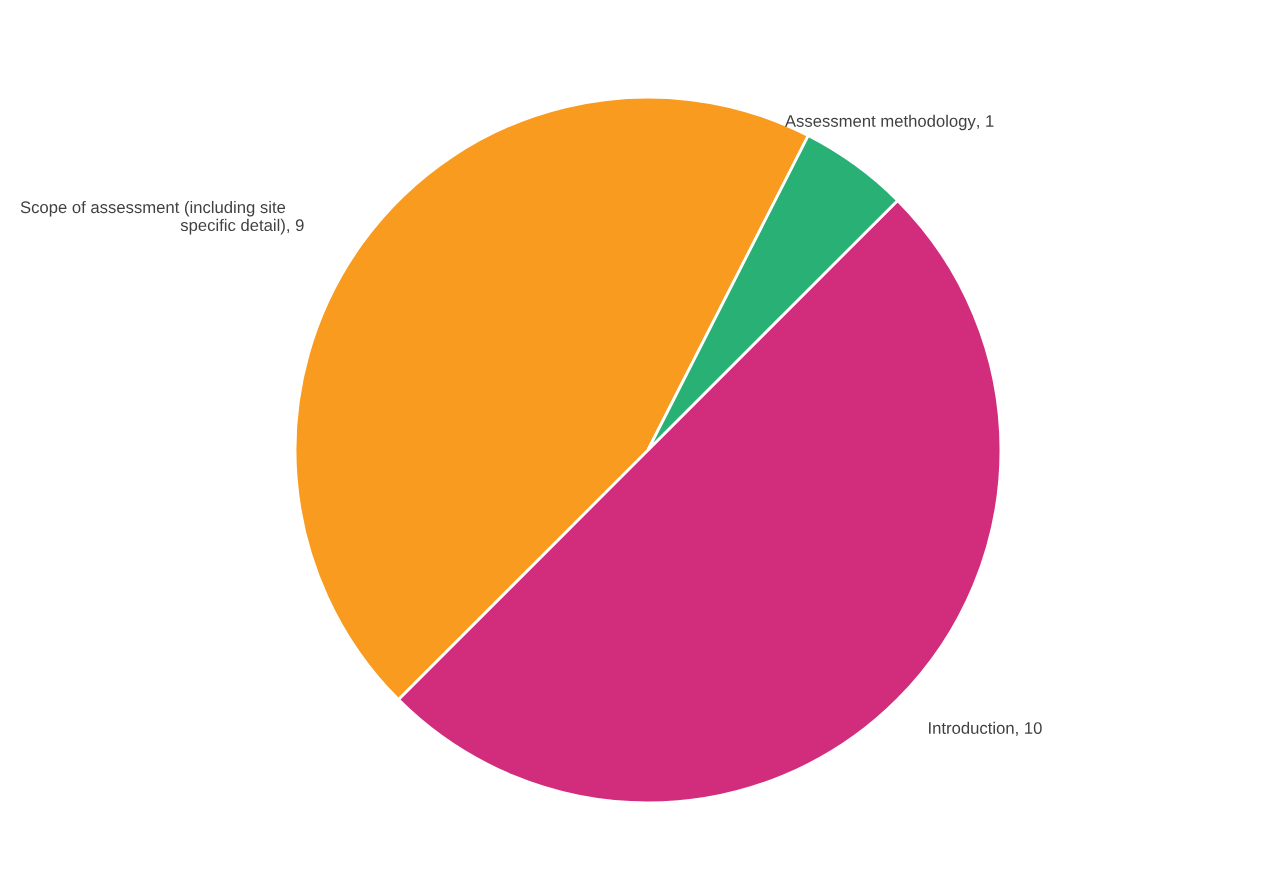  Describe the element at coordinates (1029, 729) in the screenshot. I see `data-label: , 10` at that location.